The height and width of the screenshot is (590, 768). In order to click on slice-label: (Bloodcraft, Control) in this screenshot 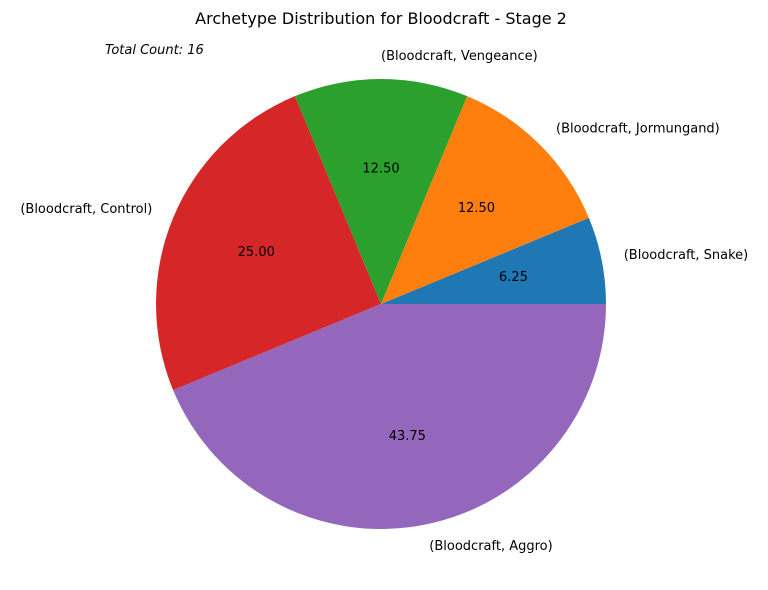, I will do `click(86, 209)`.